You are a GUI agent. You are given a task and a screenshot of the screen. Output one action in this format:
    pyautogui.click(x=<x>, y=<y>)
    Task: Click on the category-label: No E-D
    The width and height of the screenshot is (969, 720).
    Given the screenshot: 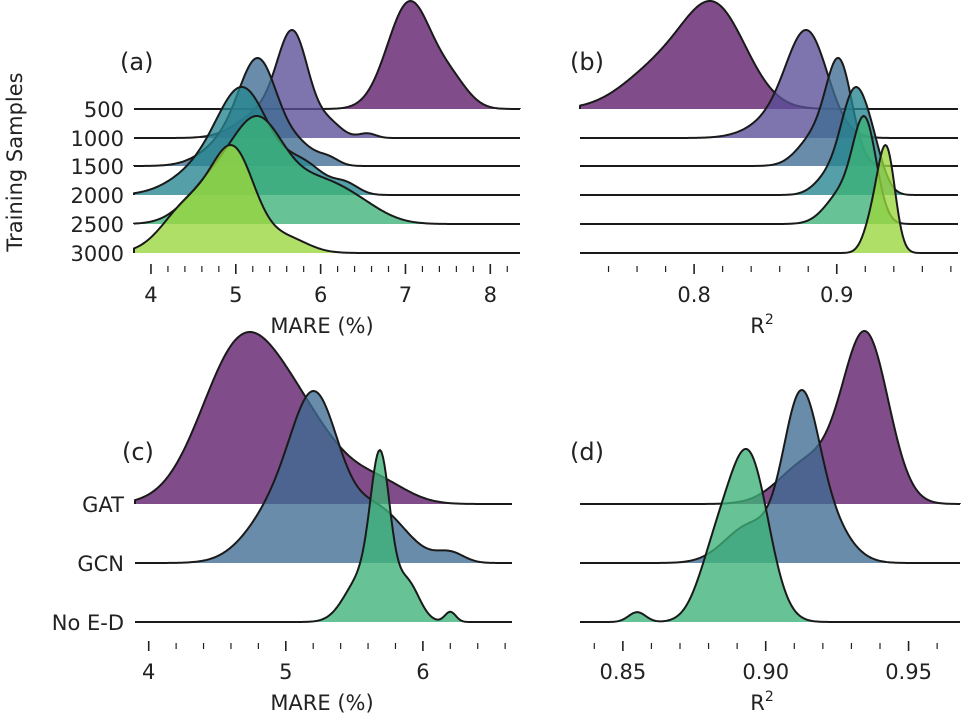 What is the action you would take?
    pyautogui.click(x=88, y=623)
    